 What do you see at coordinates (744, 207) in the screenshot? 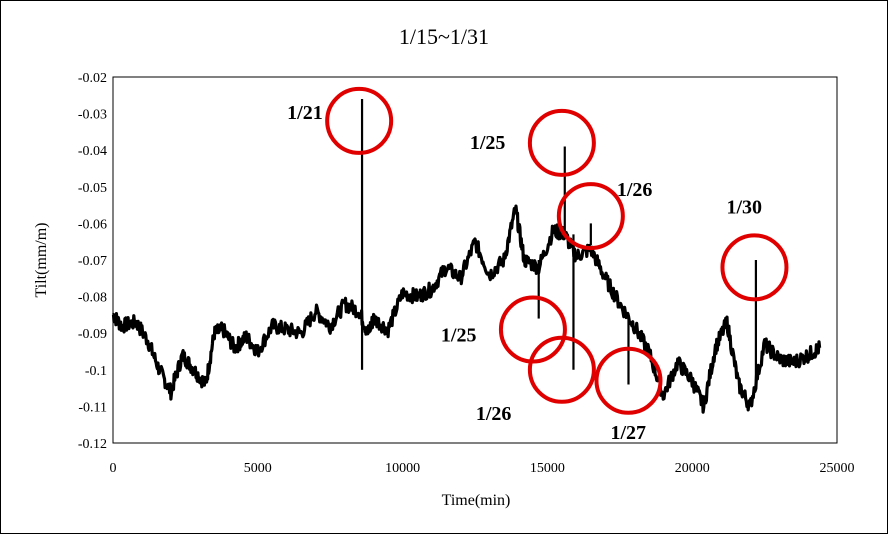
I see `annotation-label: 1/30` at bounding box center [744, 207].